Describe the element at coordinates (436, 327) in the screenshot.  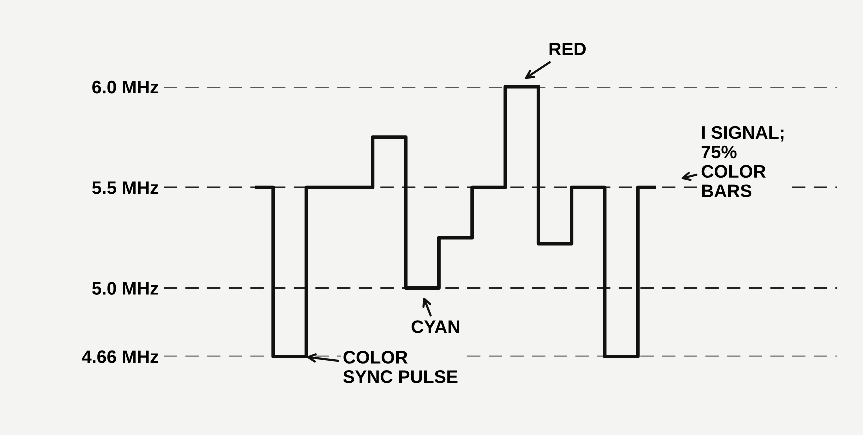
I see `annotation: CYAN` at that location.